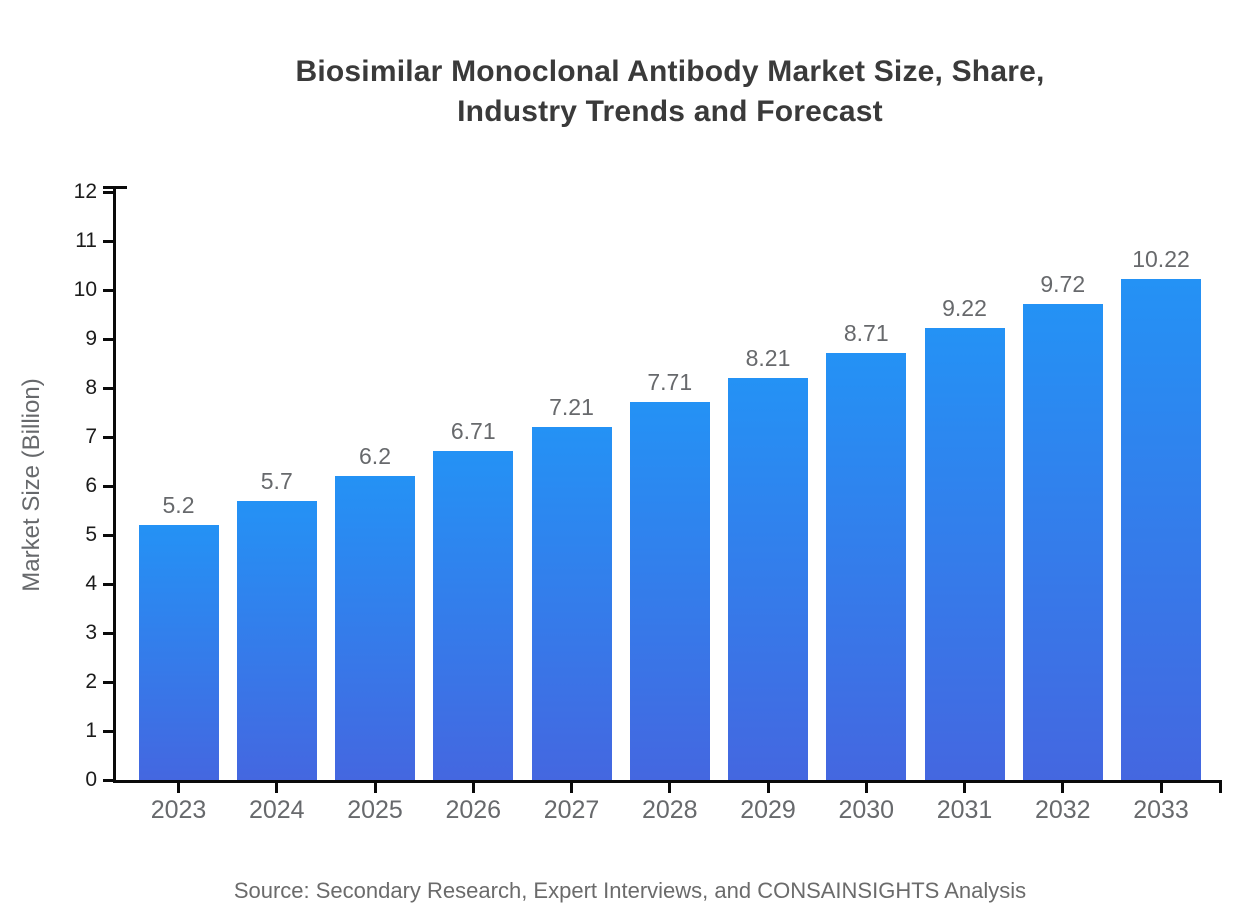  Describe the element at coordinates (866, 810) in the screenshot. I see `x-category-label: 2030` at that location.